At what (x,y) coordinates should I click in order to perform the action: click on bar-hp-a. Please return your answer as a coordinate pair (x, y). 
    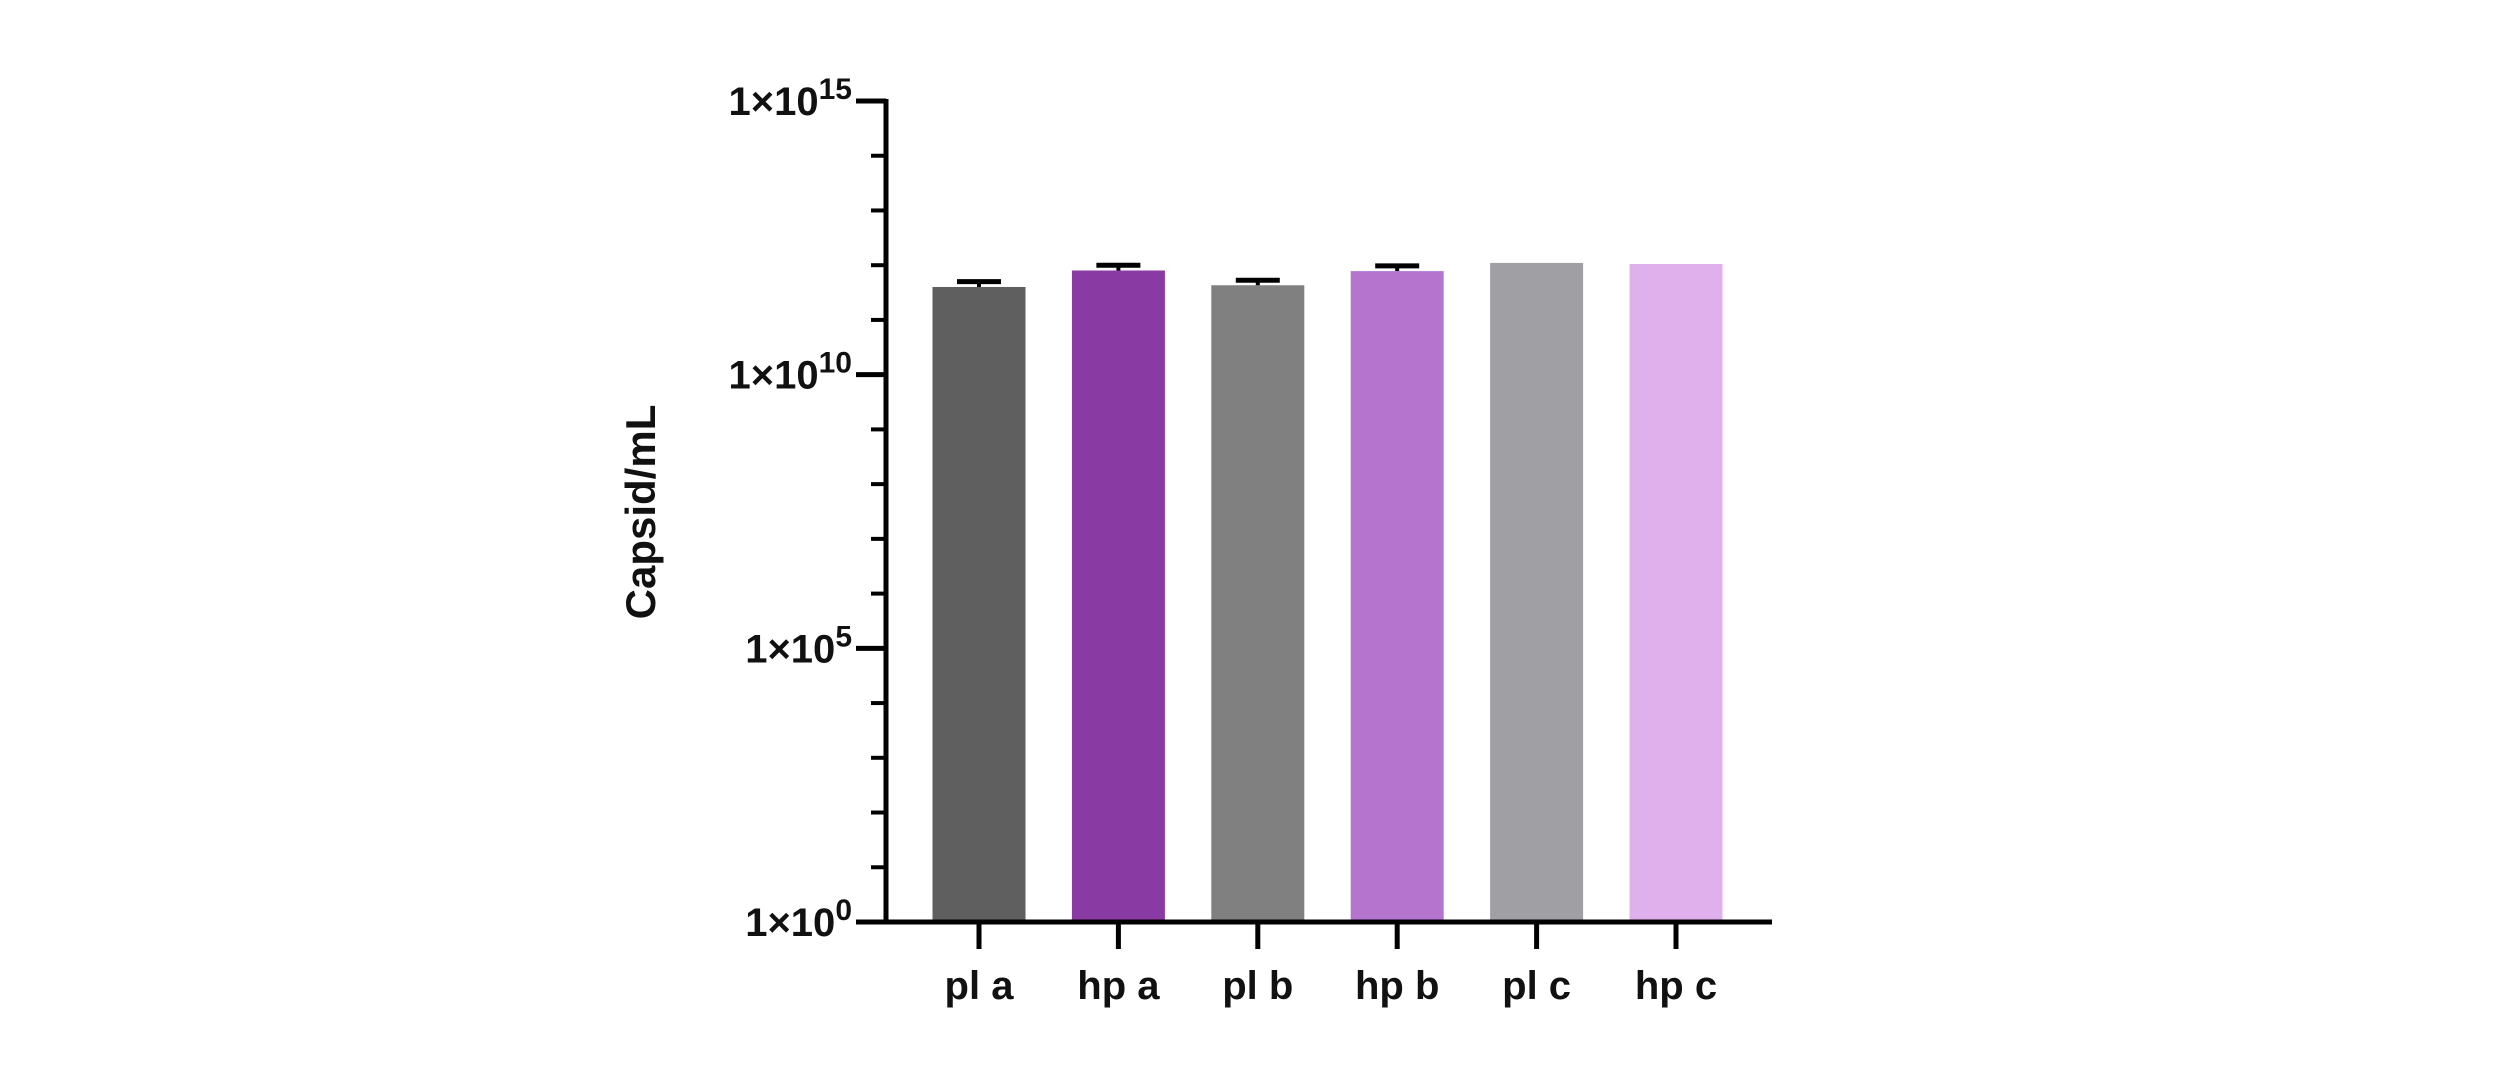
    Looking at the image, I should click on (1118, 596).